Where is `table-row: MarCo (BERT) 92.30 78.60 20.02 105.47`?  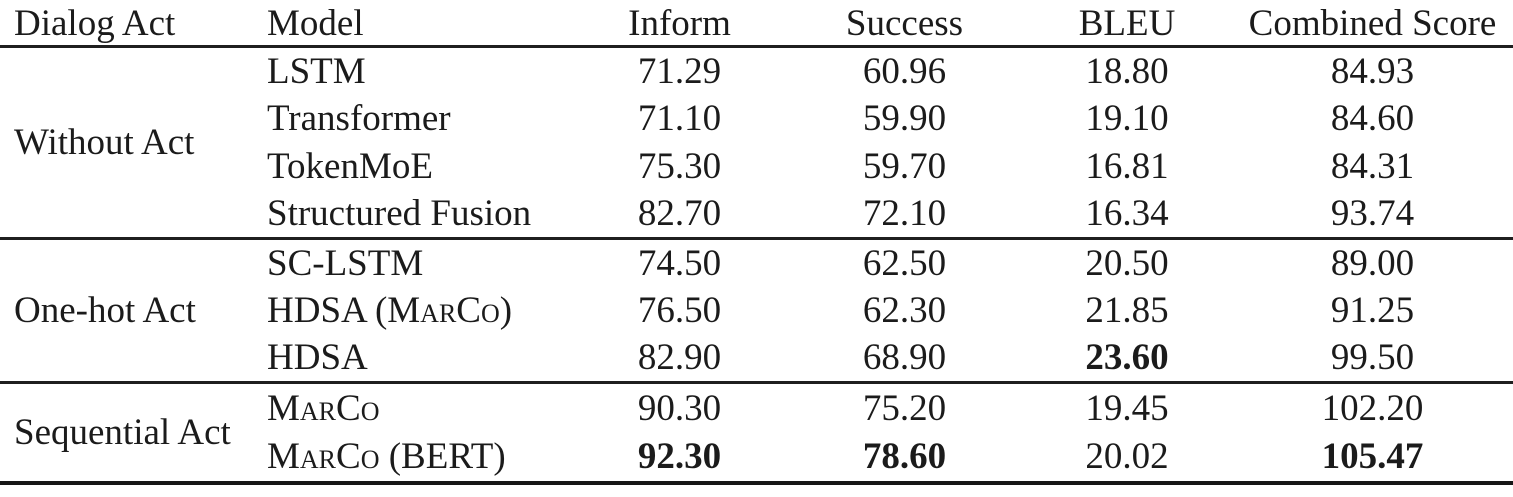
table-row: MarCo (BERT) 92.30 78.60 20.02 105.47 is located at coordinates (756, 458).